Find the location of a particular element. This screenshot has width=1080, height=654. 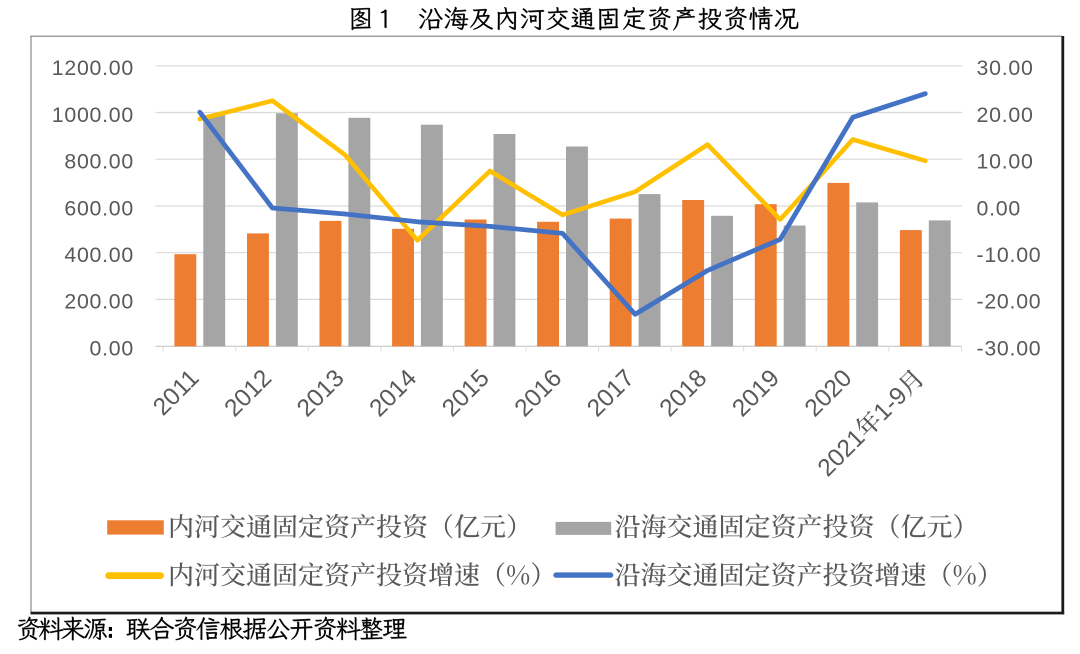

svg-text: 200.00 is located at coordinates (99, 302).